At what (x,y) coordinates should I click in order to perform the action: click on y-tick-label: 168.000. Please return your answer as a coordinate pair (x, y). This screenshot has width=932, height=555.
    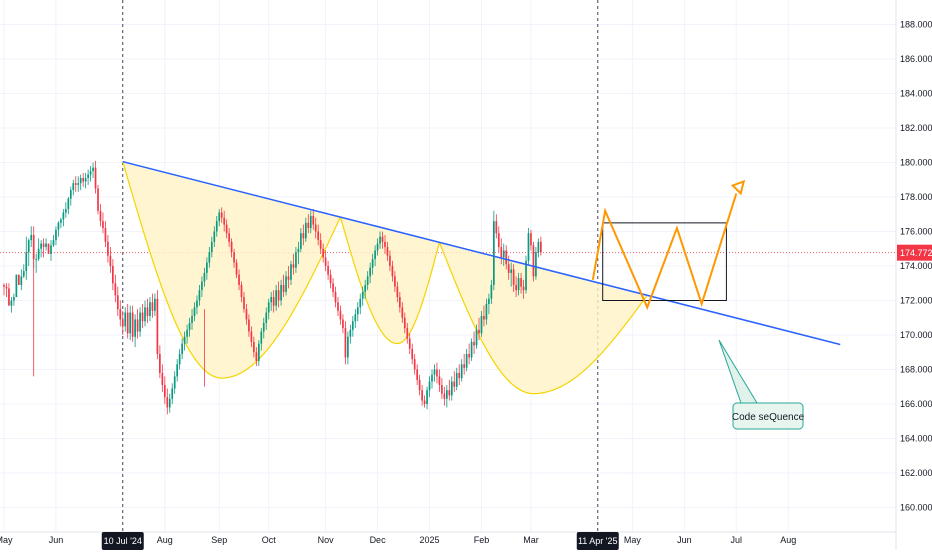
    Looking at the image, I should click on (916, 370).